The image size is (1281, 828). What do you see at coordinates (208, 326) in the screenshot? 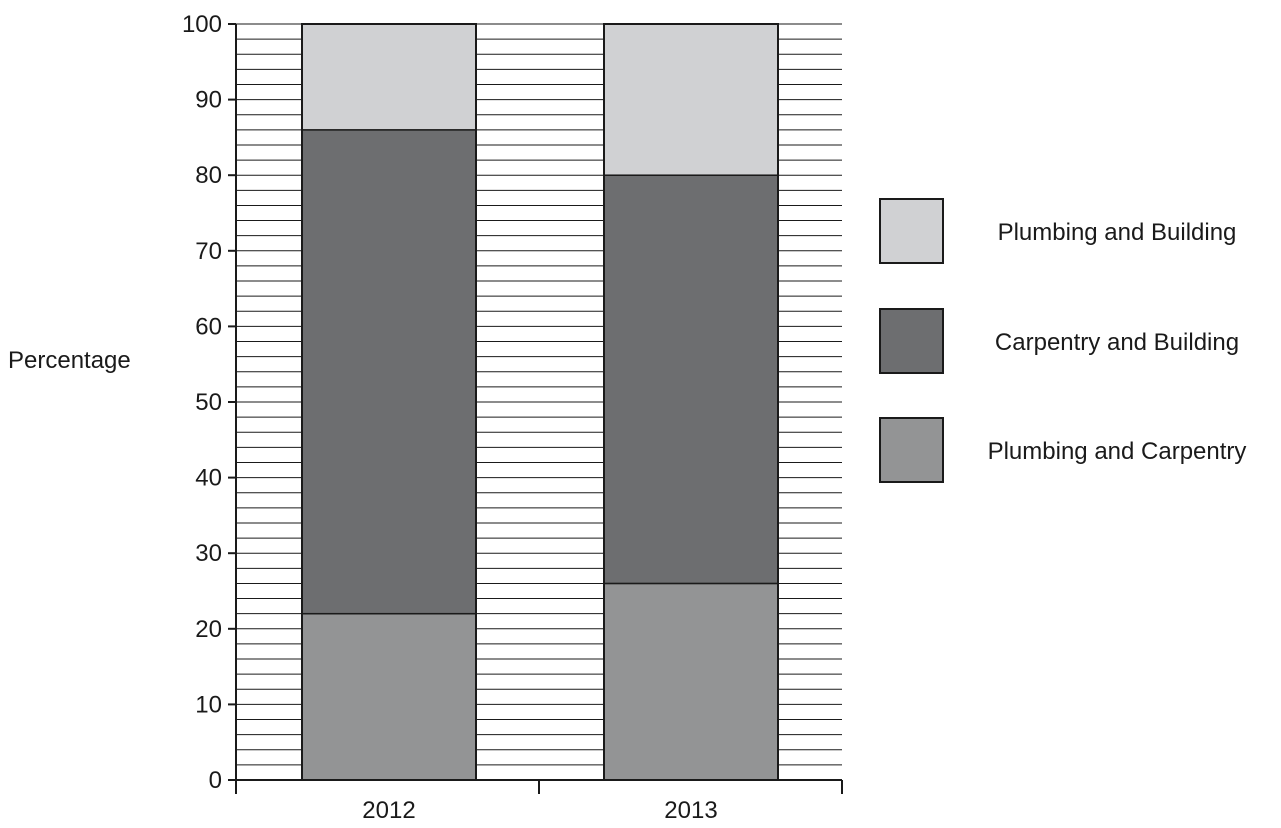
I see `y-tick-label: 60` at bounding box center [208, 326].